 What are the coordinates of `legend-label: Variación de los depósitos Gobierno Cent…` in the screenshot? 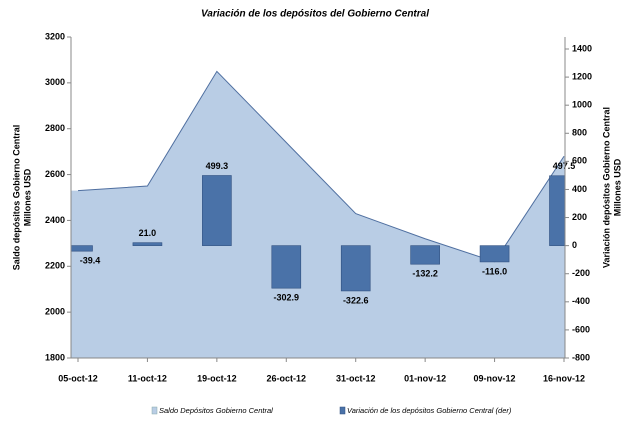 It's located at (429, 410).